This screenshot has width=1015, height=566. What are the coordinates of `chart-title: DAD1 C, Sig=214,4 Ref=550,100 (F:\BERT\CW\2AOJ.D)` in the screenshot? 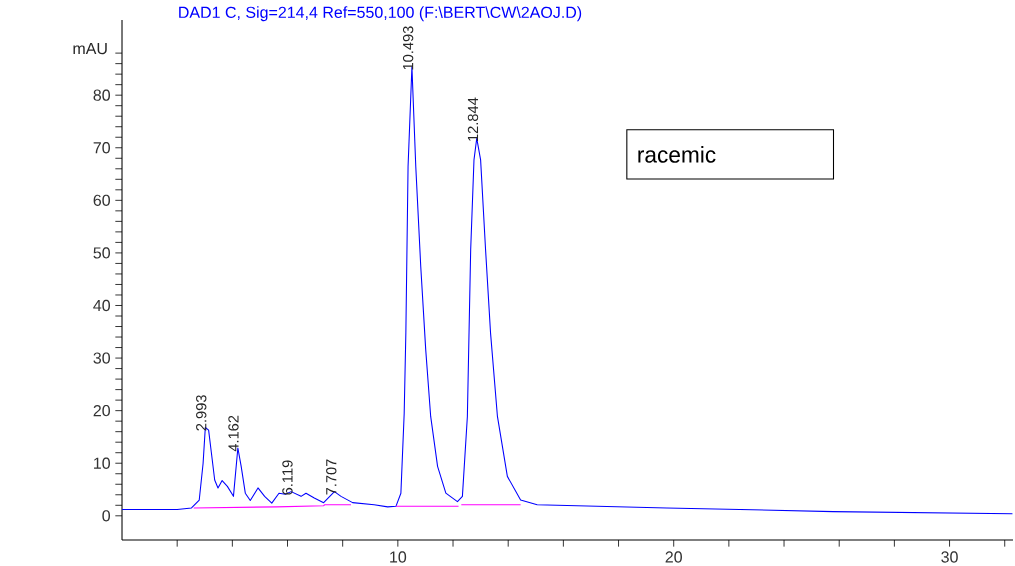 It's located at (380, 14).